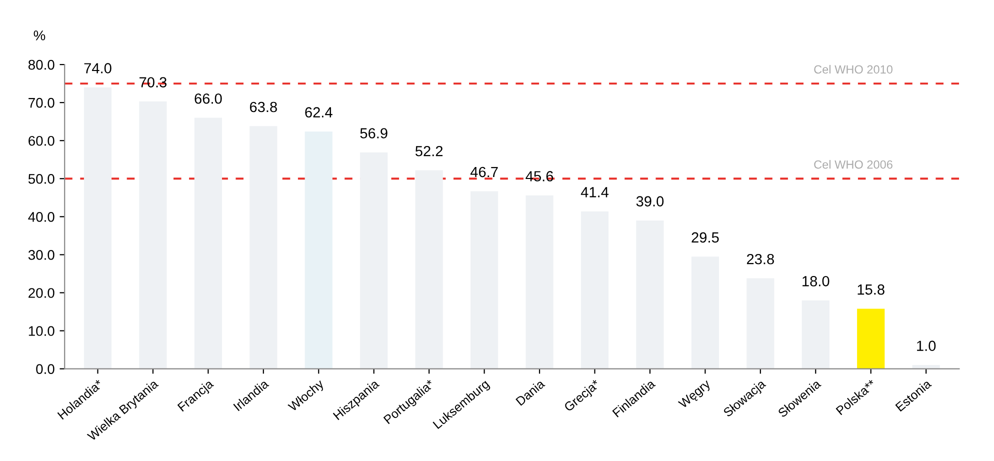 The width and height of the screenshot is (994, 461). I want to click on data-label: 62.4, so click(318, 112).